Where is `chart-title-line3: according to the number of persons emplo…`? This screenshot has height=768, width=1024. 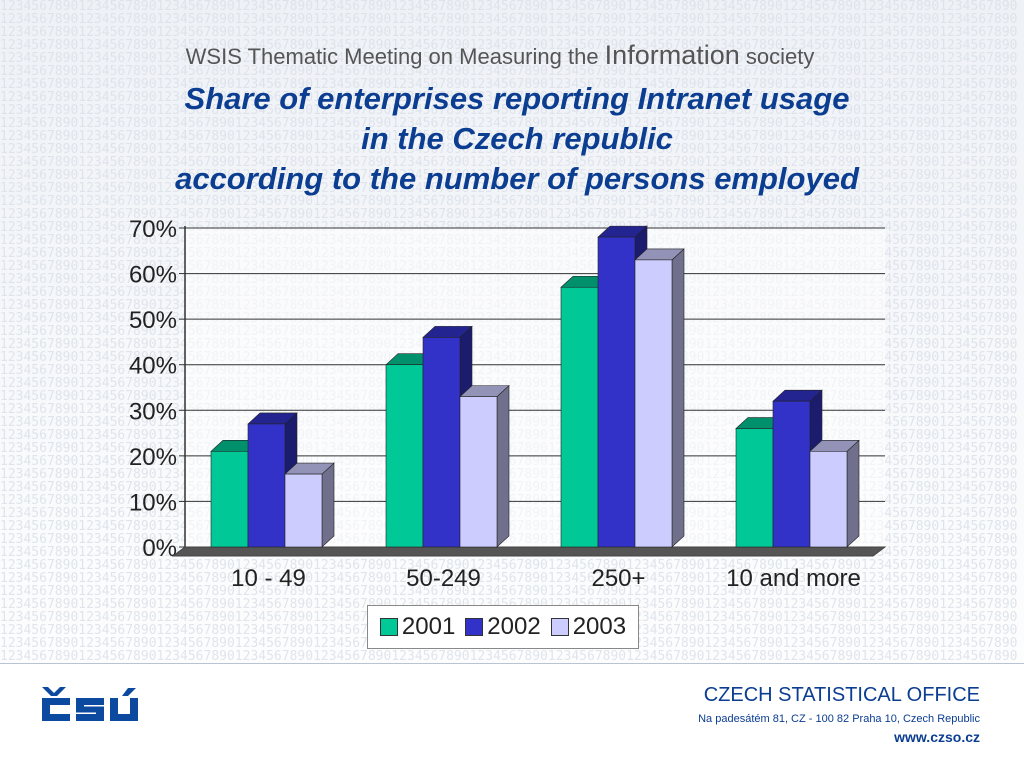 chart-title-line3: according to the number of persons emplo… is located at coordinates (517, 178).